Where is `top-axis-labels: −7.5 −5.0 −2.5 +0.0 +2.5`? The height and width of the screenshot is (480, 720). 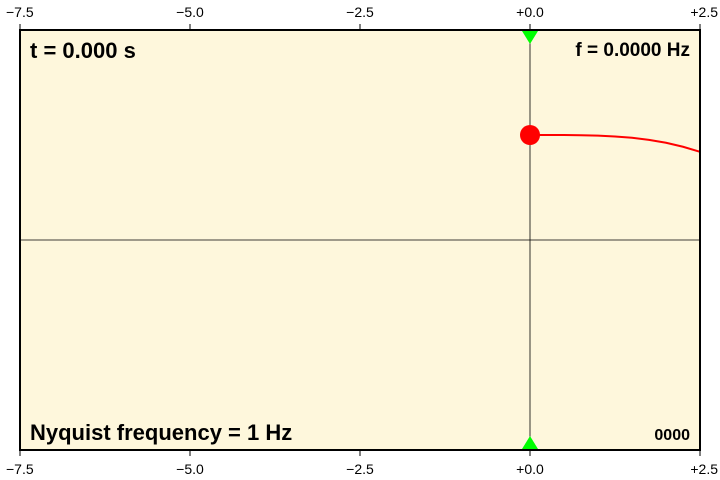 top-axis-labels: −7.5 −5.0 −2.5 +0.0 +2.5 is located at coordinates (362, 12).